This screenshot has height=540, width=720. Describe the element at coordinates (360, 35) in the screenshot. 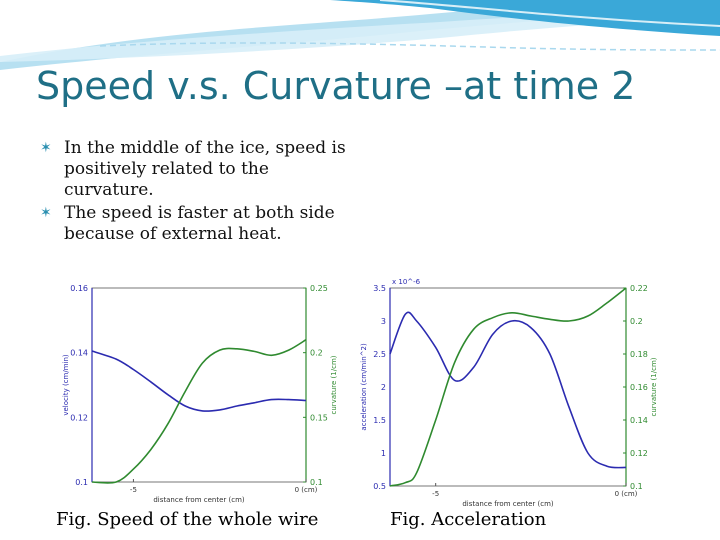

I see `header-wave-decoration` at that location.